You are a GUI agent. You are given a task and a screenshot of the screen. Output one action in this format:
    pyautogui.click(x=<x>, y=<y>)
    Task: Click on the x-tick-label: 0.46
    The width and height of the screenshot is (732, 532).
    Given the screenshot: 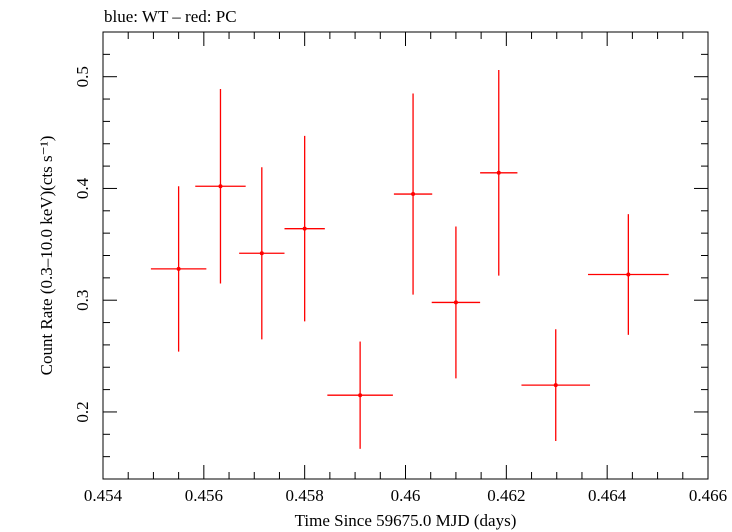 What is the action you would take?
    pyautogui.click(x=406, y=495)
    